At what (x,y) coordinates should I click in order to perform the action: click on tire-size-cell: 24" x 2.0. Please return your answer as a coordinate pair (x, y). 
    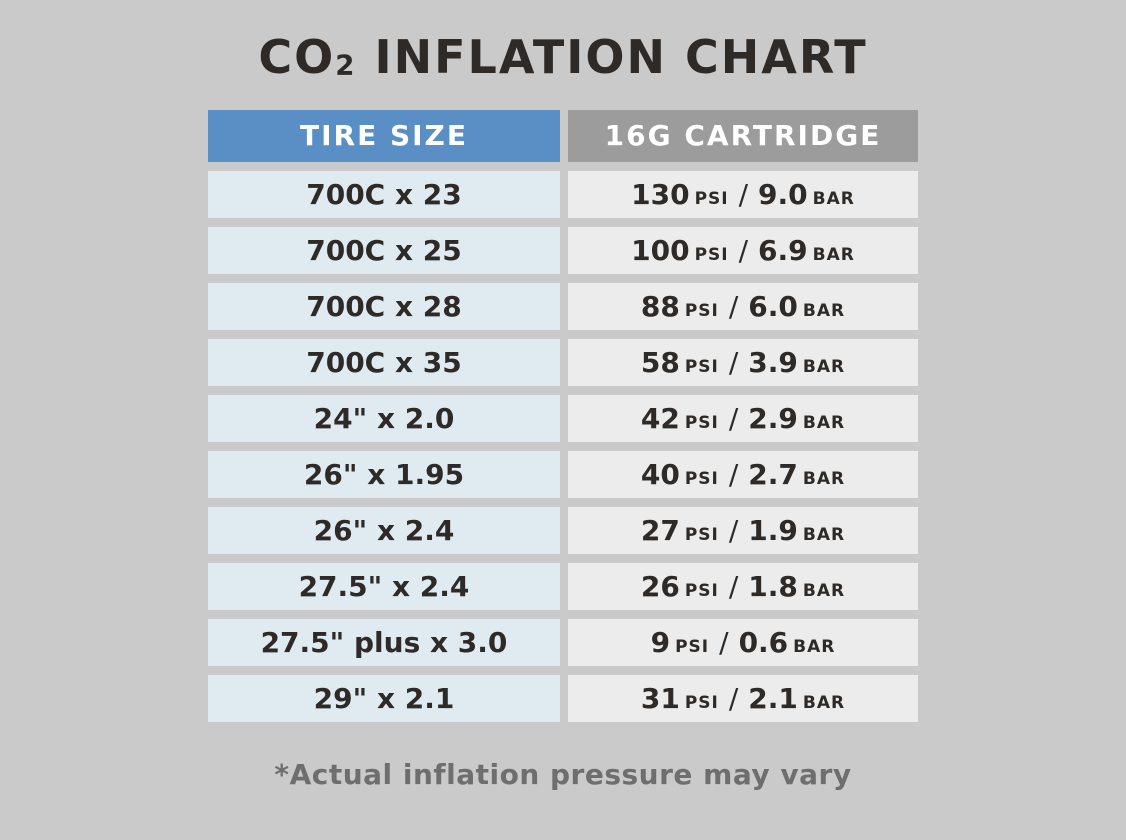
    Looking at the image, I should click on (384, 418).